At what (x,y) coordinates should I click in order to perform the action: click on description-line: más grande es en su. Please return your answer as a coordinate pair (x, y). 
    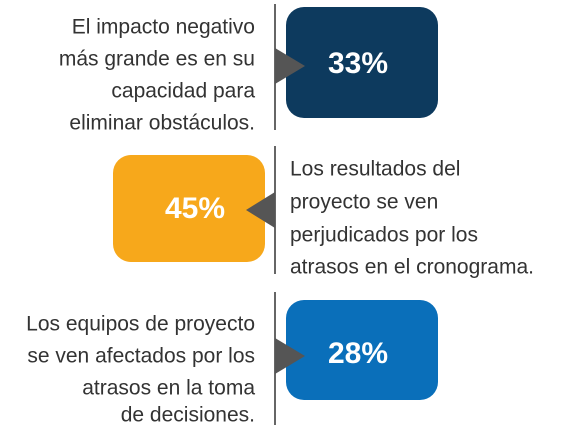
    Looking at the image, I should click on (157, 59).